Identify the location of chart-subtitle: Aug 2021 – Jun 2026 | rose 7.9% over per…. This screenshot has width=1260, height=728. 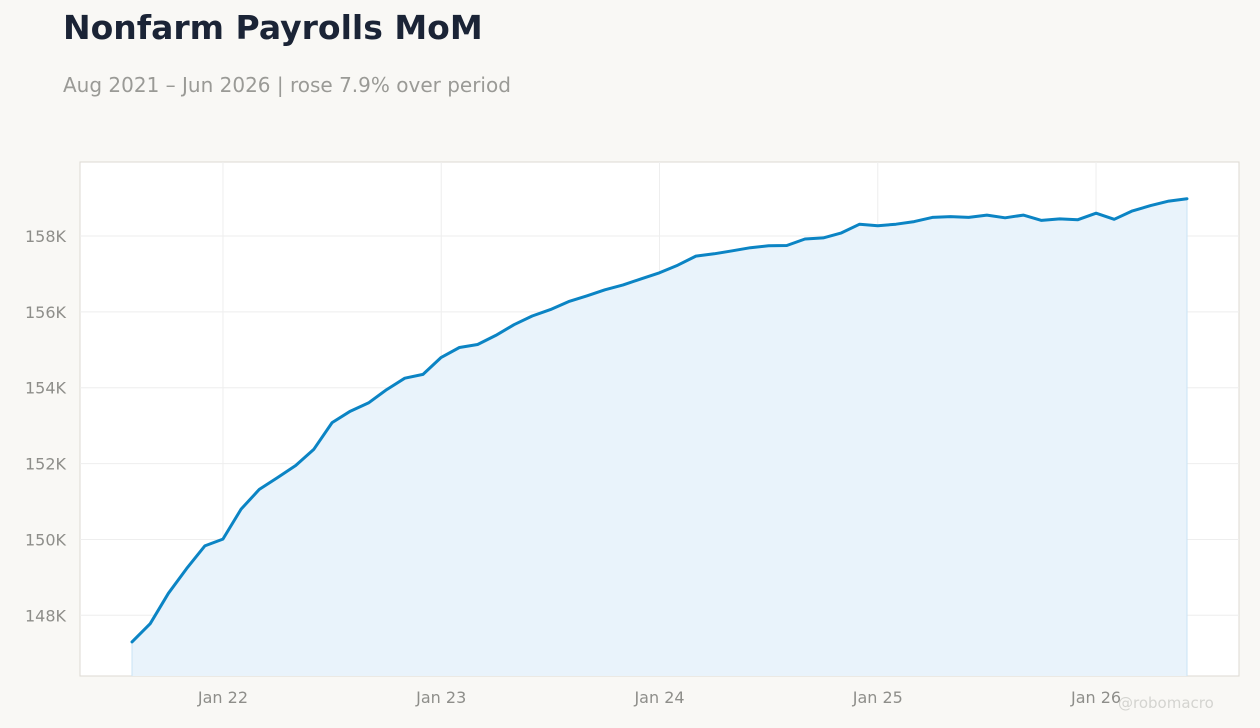
(287, 85).